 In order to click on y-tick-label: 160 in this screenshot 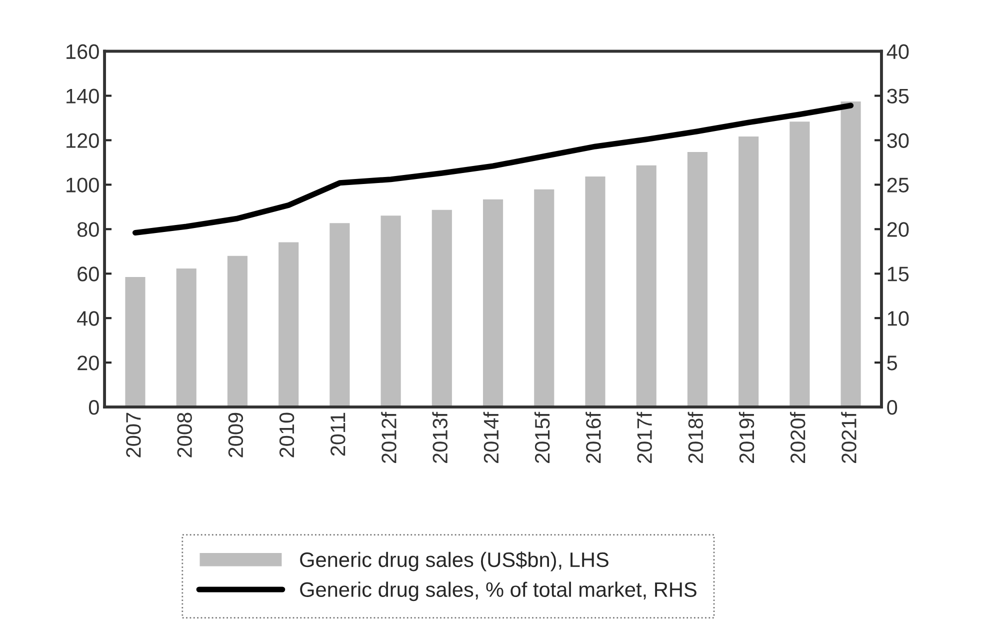, I will do `click(82, 52)`.